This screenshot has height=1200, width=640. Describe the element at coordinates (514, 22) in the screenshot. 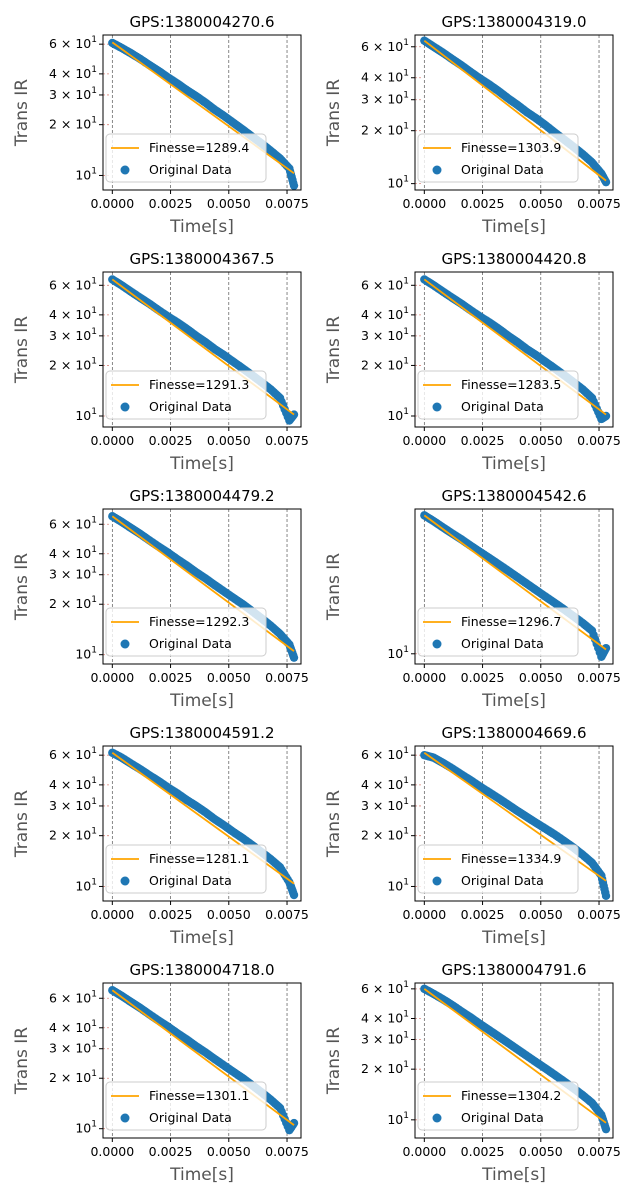

I see `chart-title: GPS:1380004319.0` at that location.